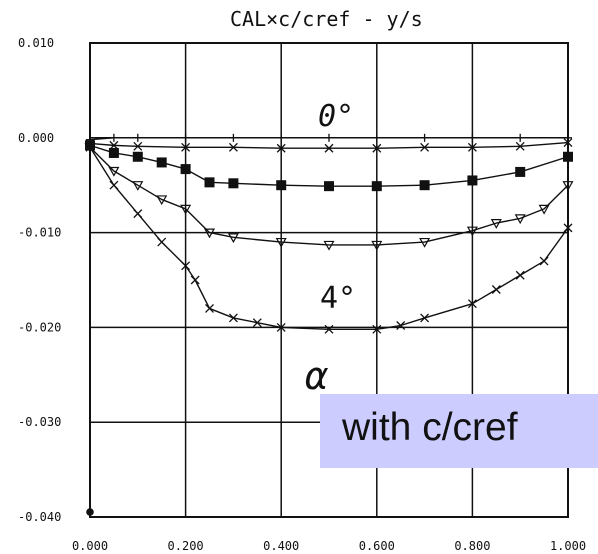 This screenshot has height=554, width=598. I want to click on x-tick-label-5: 1.000, so click(568, 546).